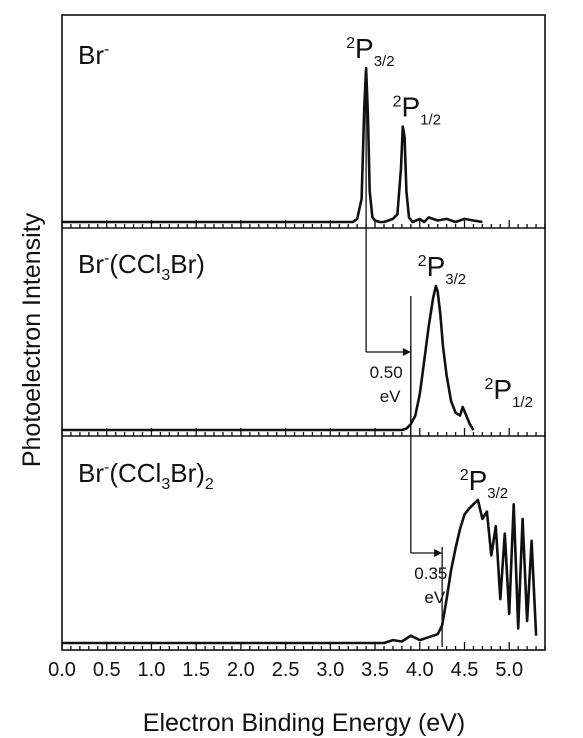  I want to click on x-tick-label: 3.5, so click(375, 670).